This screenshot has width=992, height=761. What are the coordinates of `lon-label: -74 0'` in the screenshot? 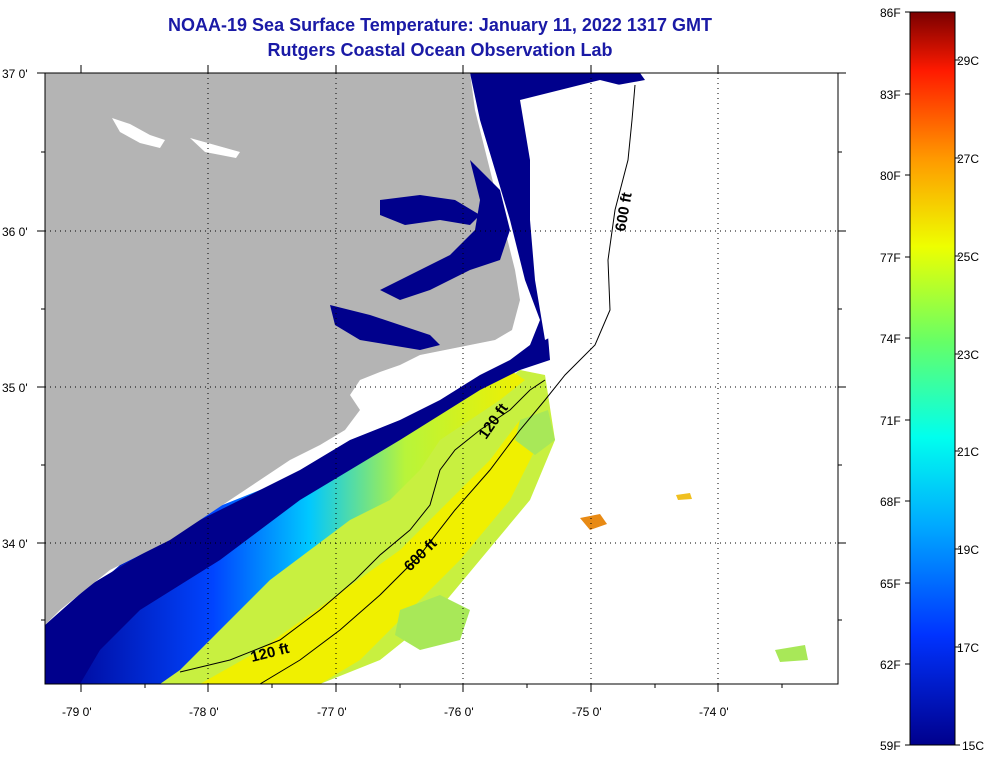 It's located at (714, 712).